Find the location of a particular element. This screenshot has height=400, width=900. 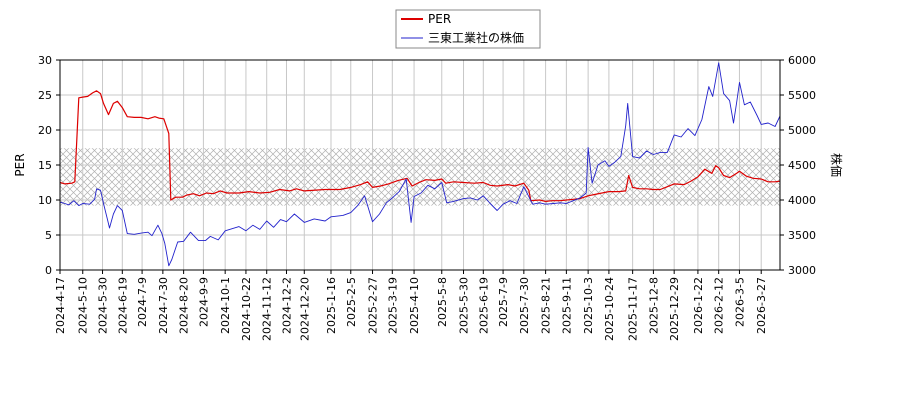

x-tick-label: 2024-7-30 is located at coordinates (163, 305).